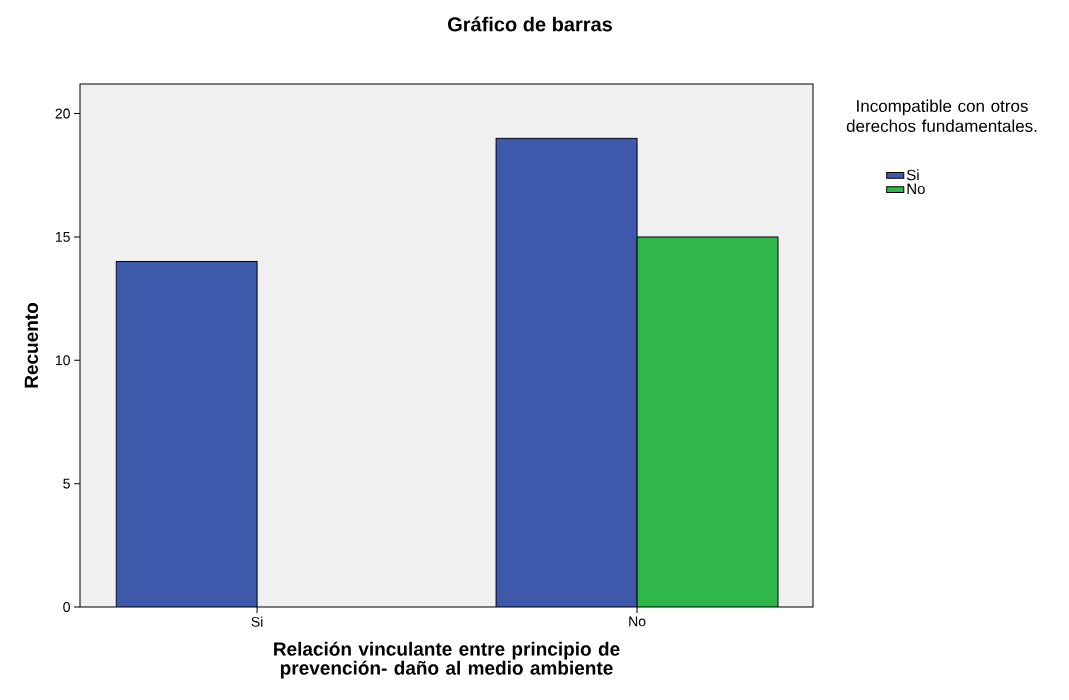  What do you see at coordinates (66, 483) in the screenshot?
I see `y-tick-label: 5` at bounding box center [66, 483].